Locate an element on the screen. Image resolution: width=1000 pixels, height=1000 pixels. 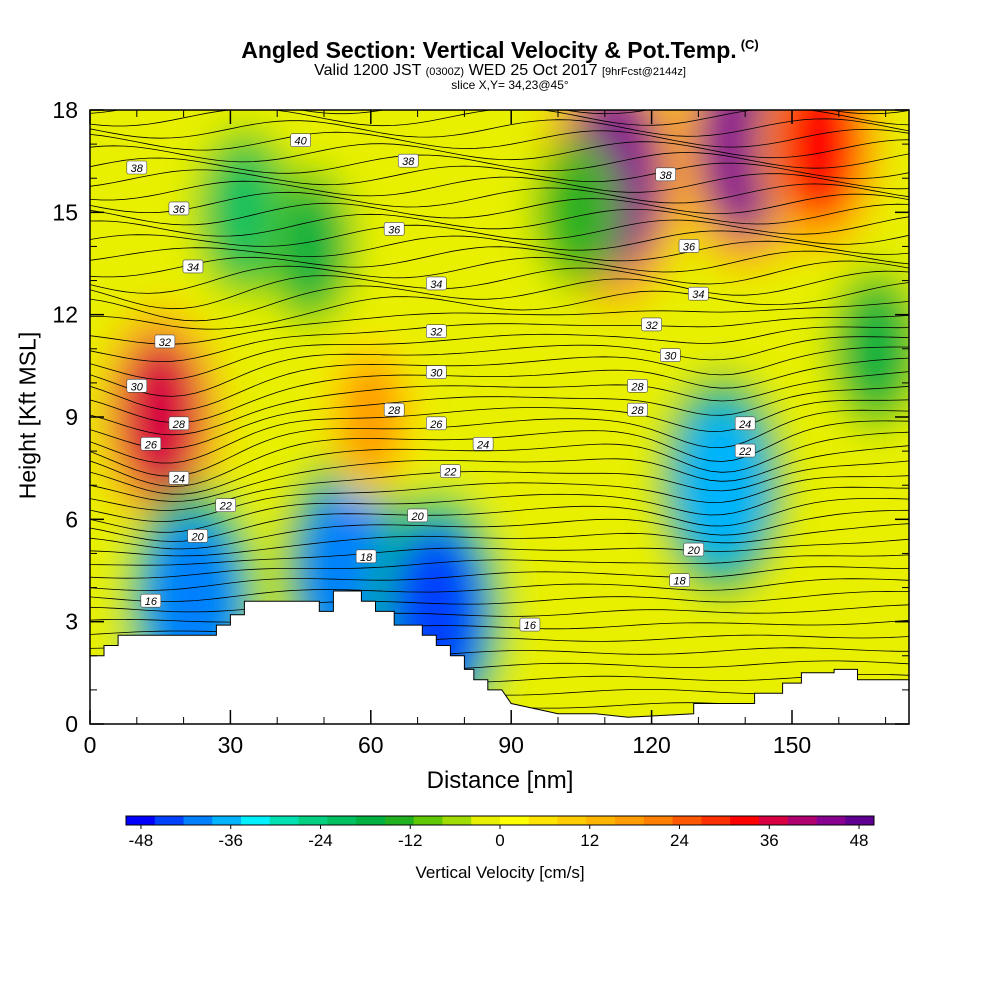
colorbar-label: Vertical Velocity [cm/s] is located at coordinates (500, 872).